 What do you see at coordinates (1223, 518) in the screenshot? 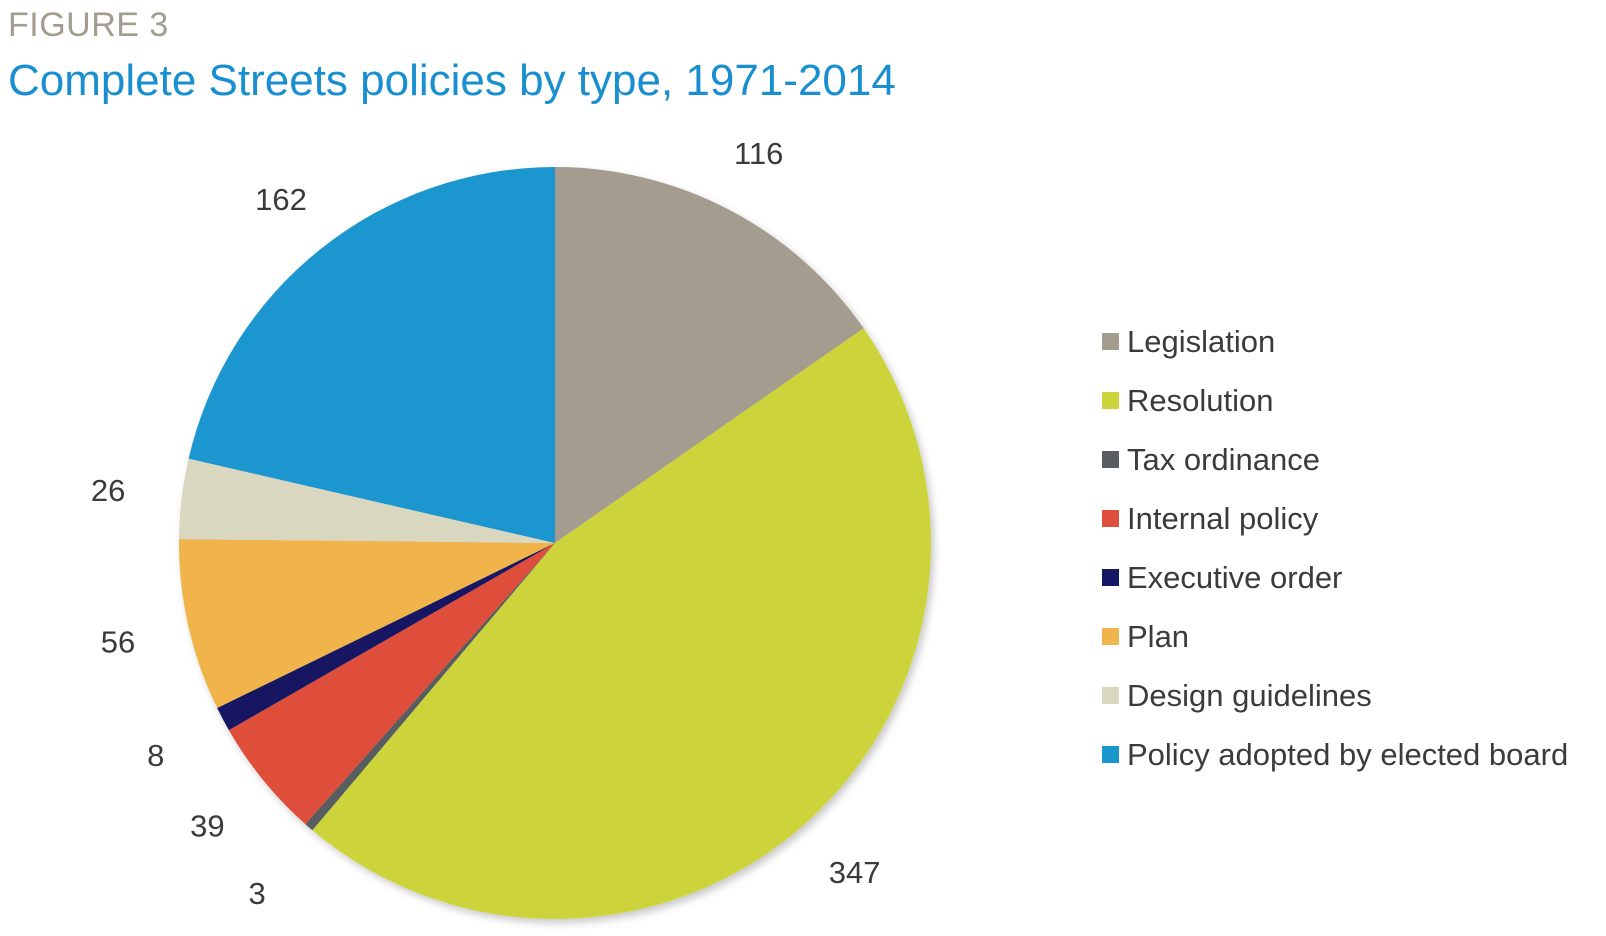
I see `legend-label: Internal policy` at bounding box center [1223, 518].